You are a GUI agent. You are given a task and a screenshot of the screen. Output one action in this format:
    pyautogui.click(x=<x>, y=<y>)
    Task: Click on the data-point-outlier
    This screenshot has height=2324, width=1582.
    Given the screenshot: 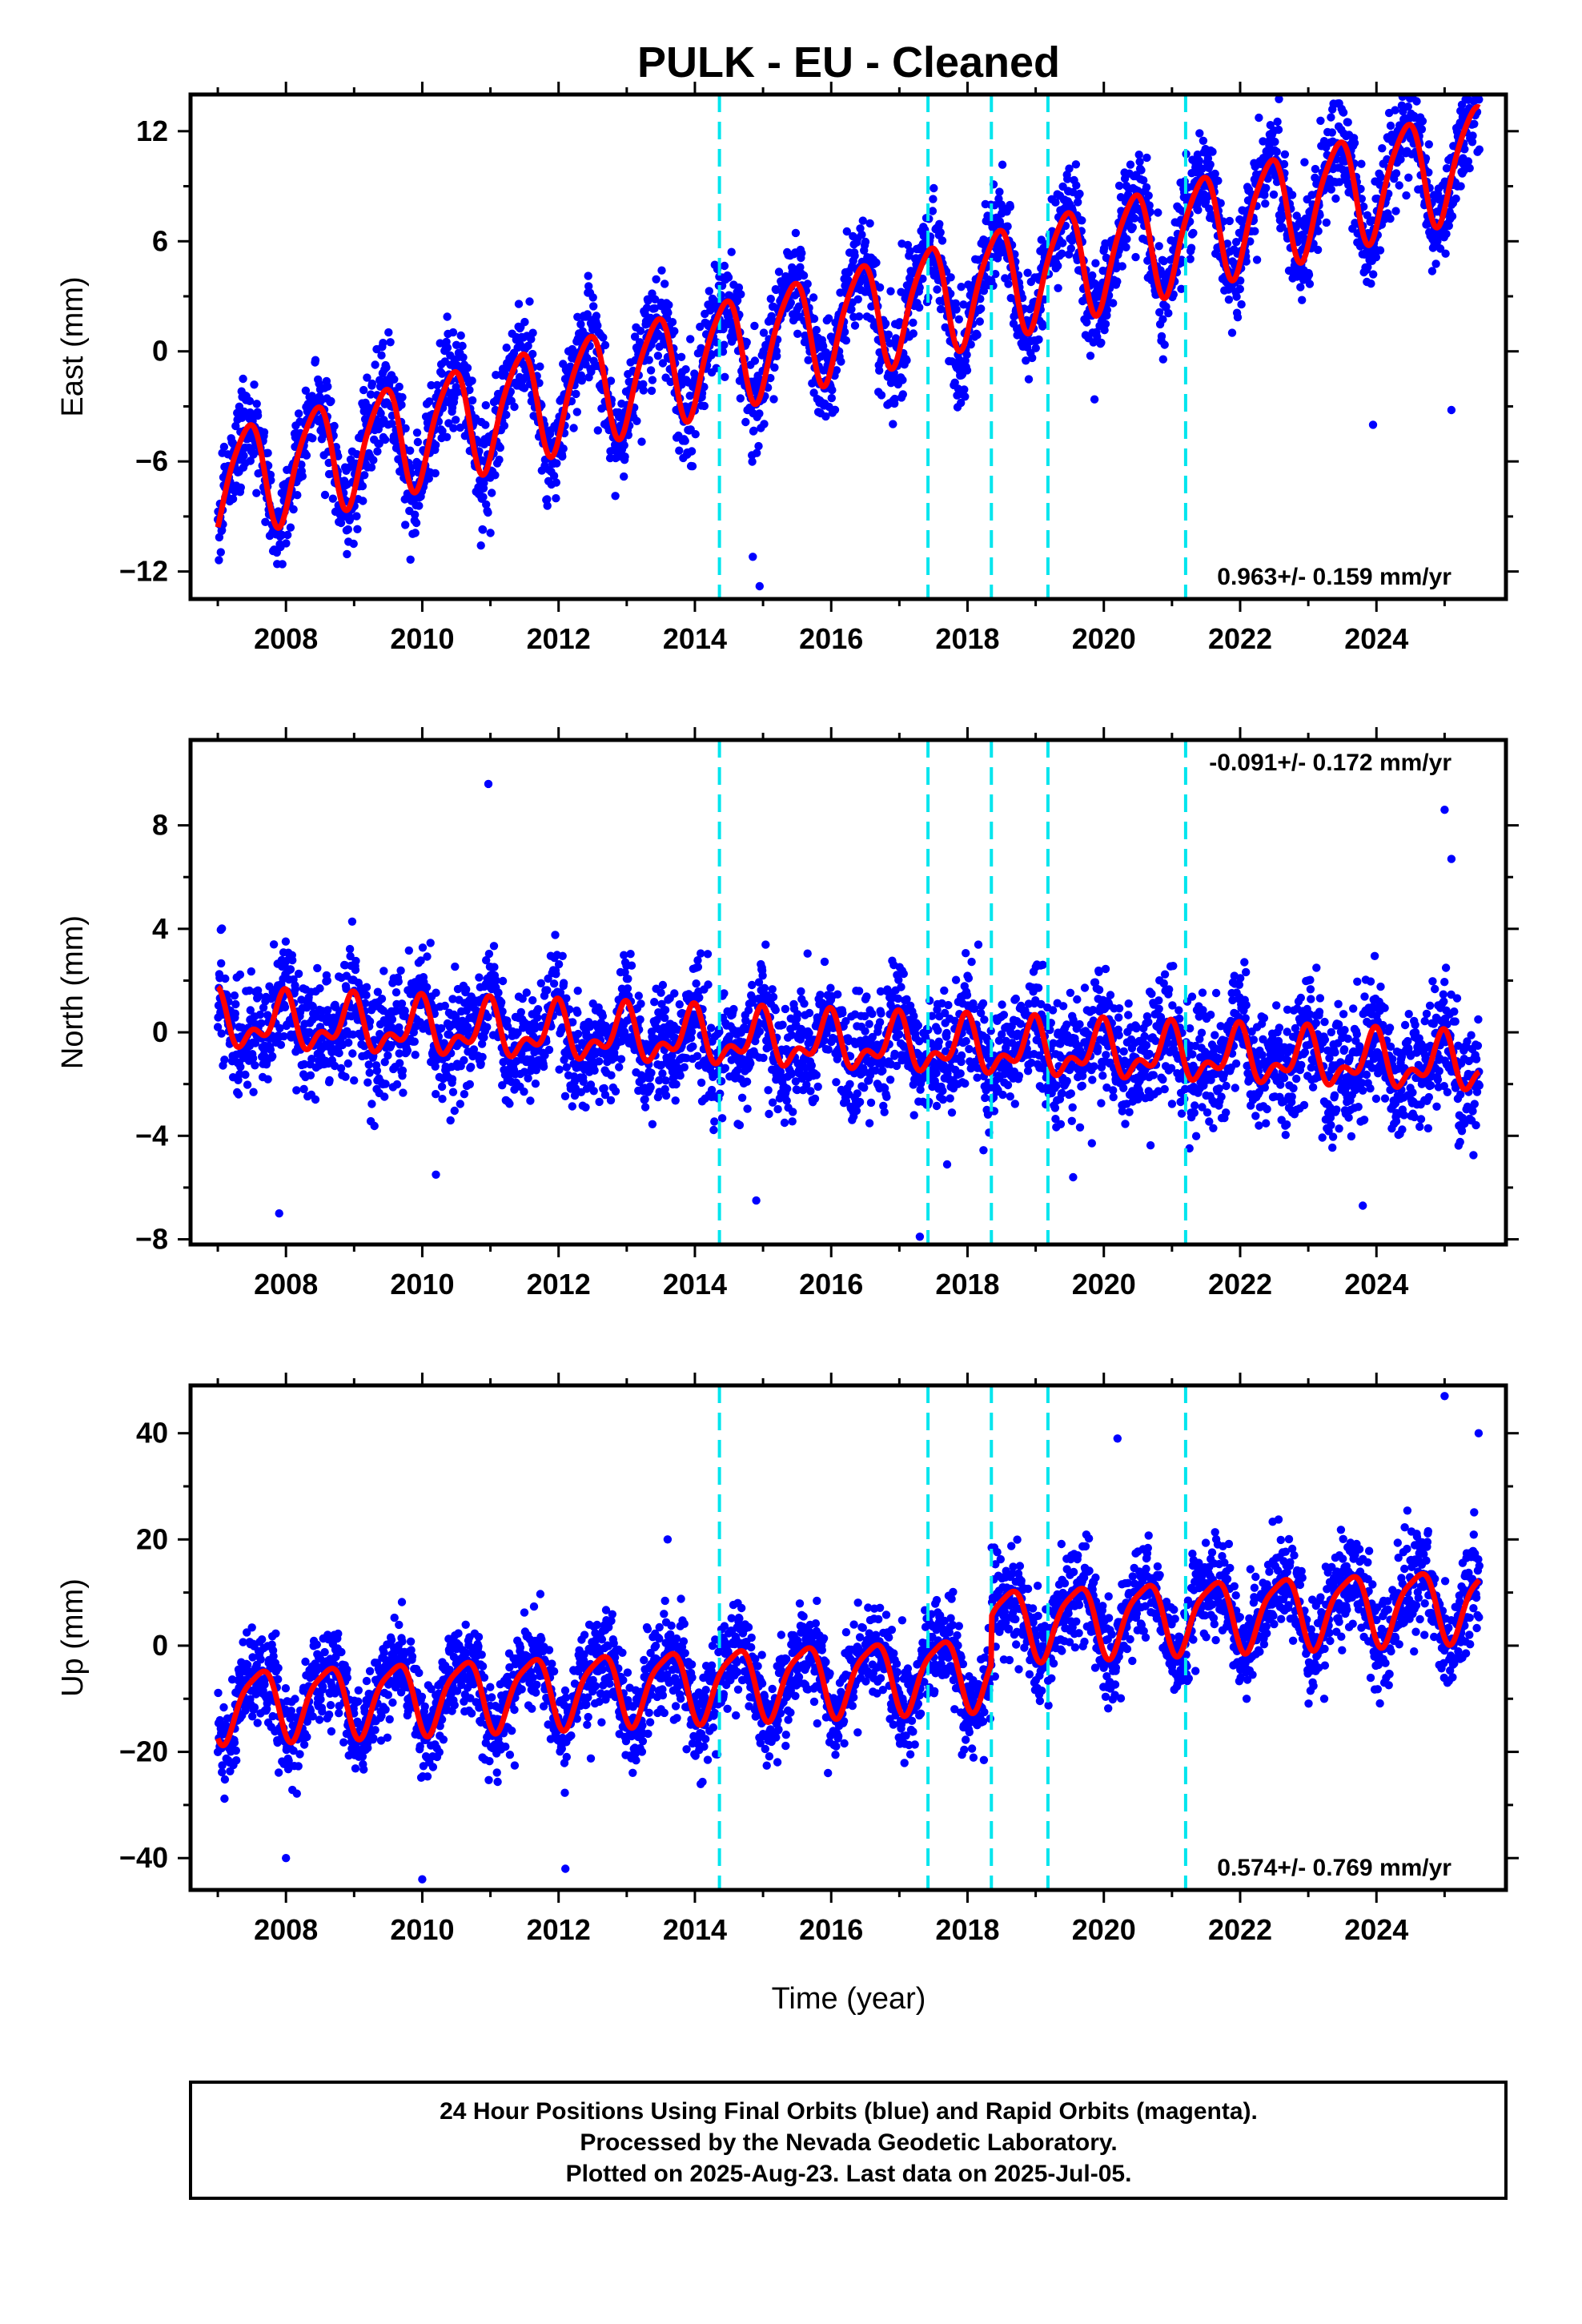 What is the action you would take?
    pyautogui.click(x=1333, y=103)
    